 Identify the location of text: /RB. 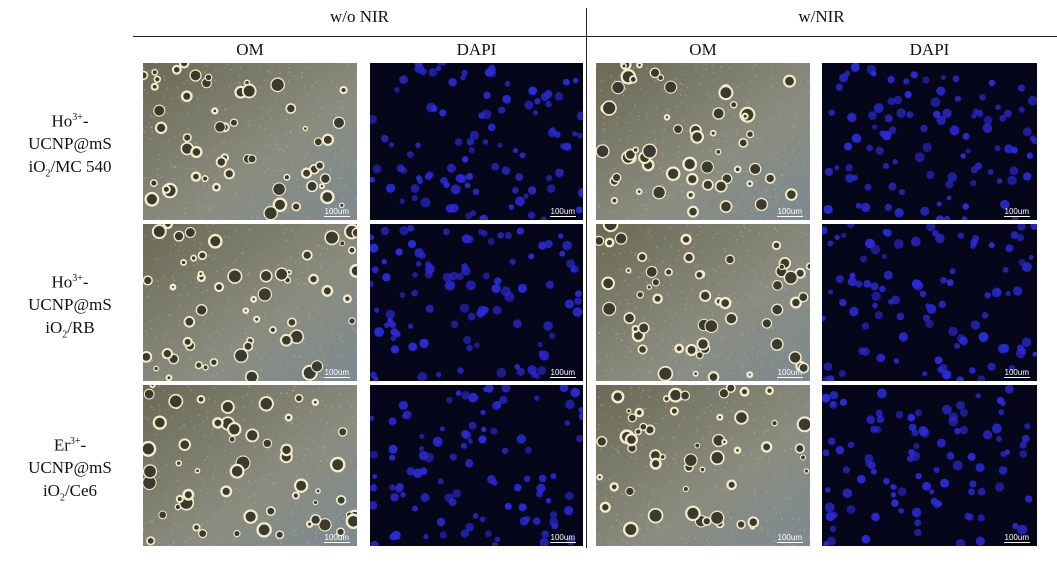
(81, 328).